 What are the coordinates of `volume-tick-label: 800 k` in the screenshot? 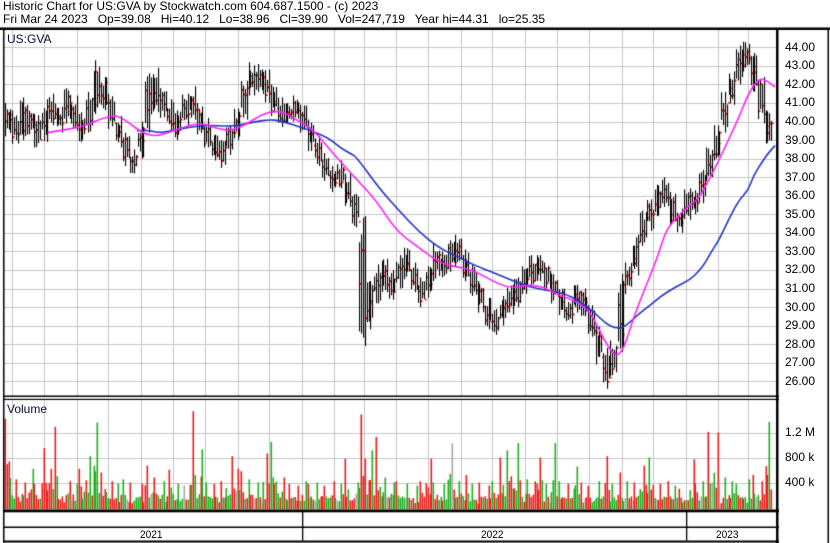 It's located at (800, 457).